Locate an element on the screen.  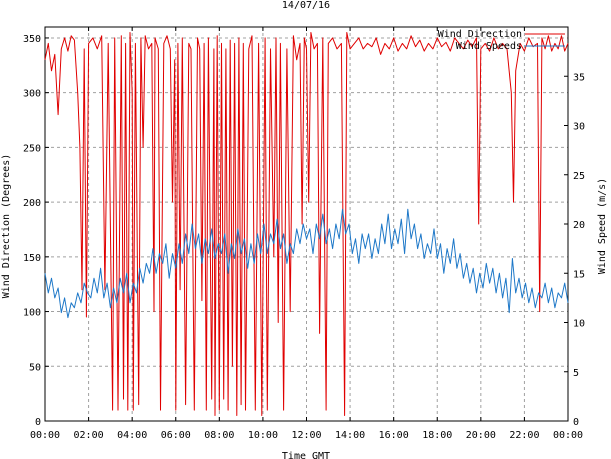
legend: Wind Direction Wind Speeds is located at coordinates (501, 40).